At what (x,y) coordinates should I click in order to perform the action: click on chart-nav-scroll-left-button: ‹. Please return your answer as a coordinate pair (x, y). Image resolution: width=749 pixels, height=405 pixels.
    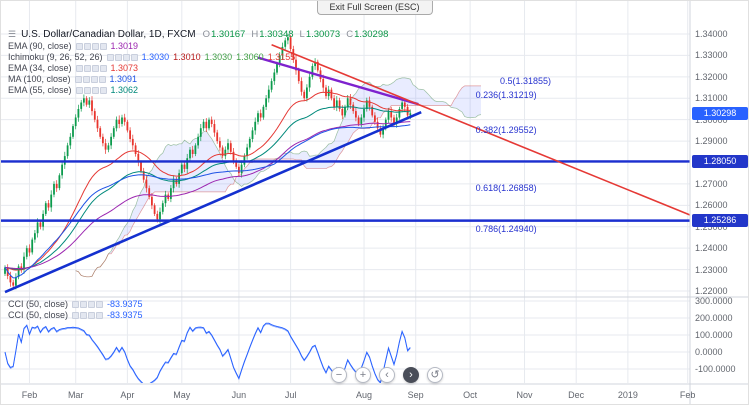
    Looking at the image, I should click on (387, 375).